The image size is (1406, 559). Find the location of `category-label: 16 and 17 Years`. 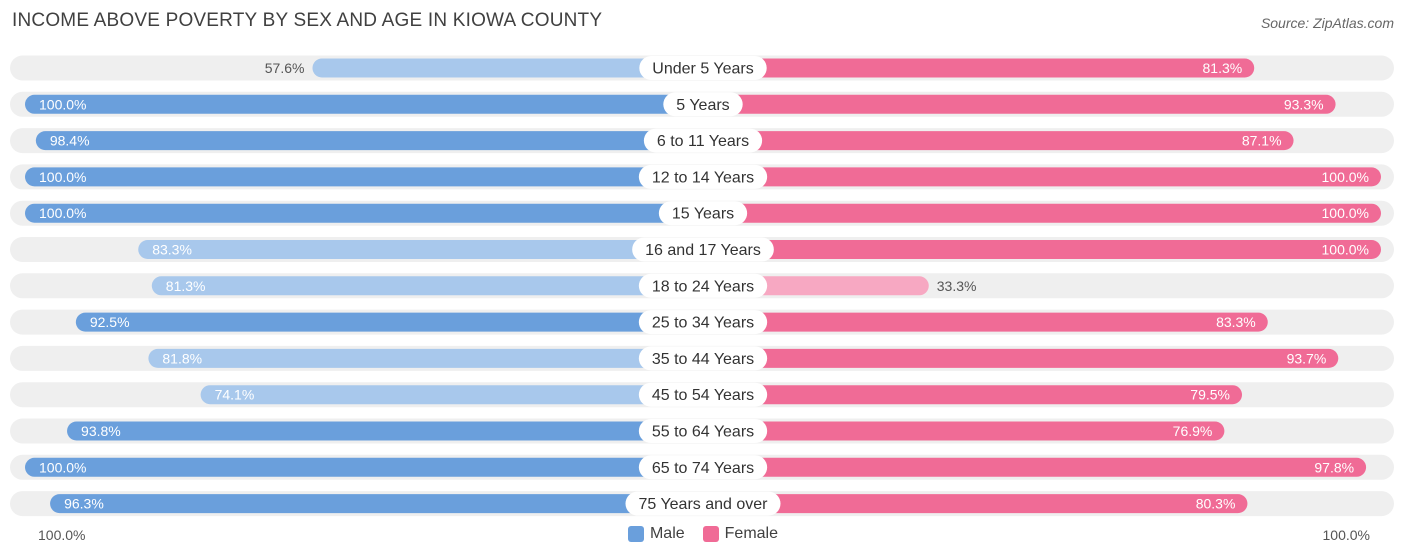

category-label: 16 and 17 Years is located at coordinates (703, 250).